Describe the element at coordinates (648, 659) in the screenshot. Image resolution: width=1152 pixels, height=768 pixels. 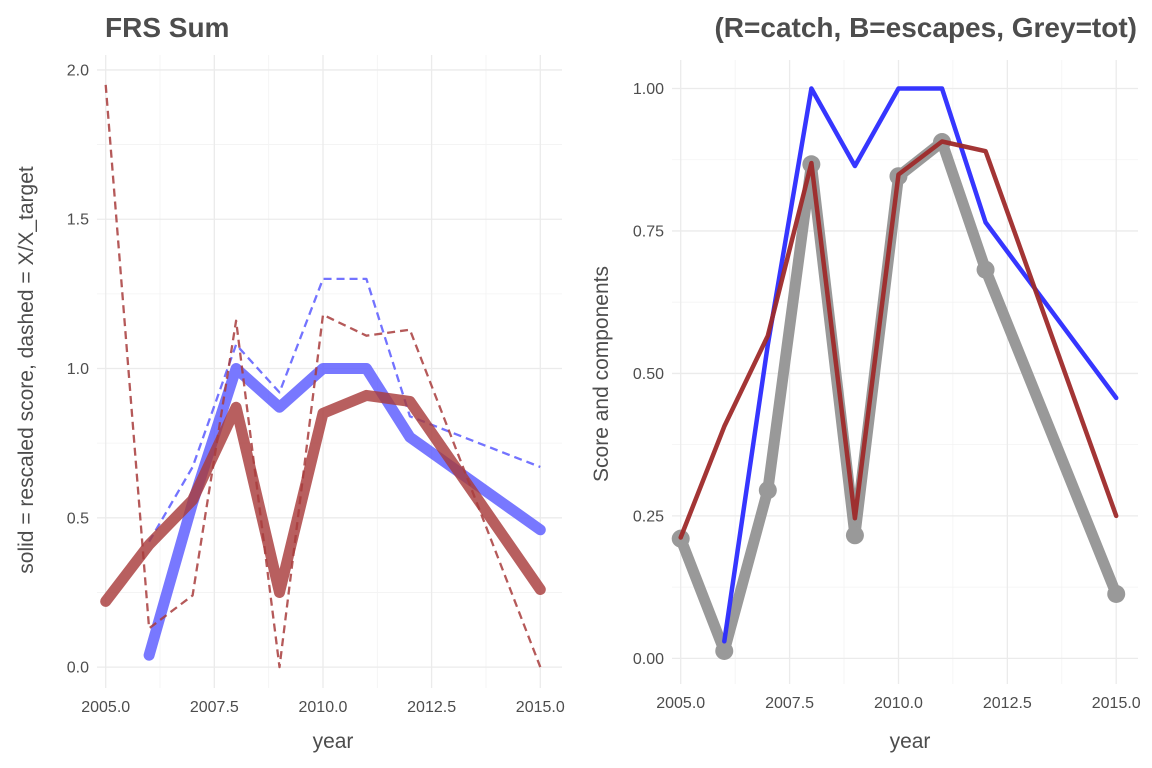
I see `right-y-tick-label: 0.00` at that location.